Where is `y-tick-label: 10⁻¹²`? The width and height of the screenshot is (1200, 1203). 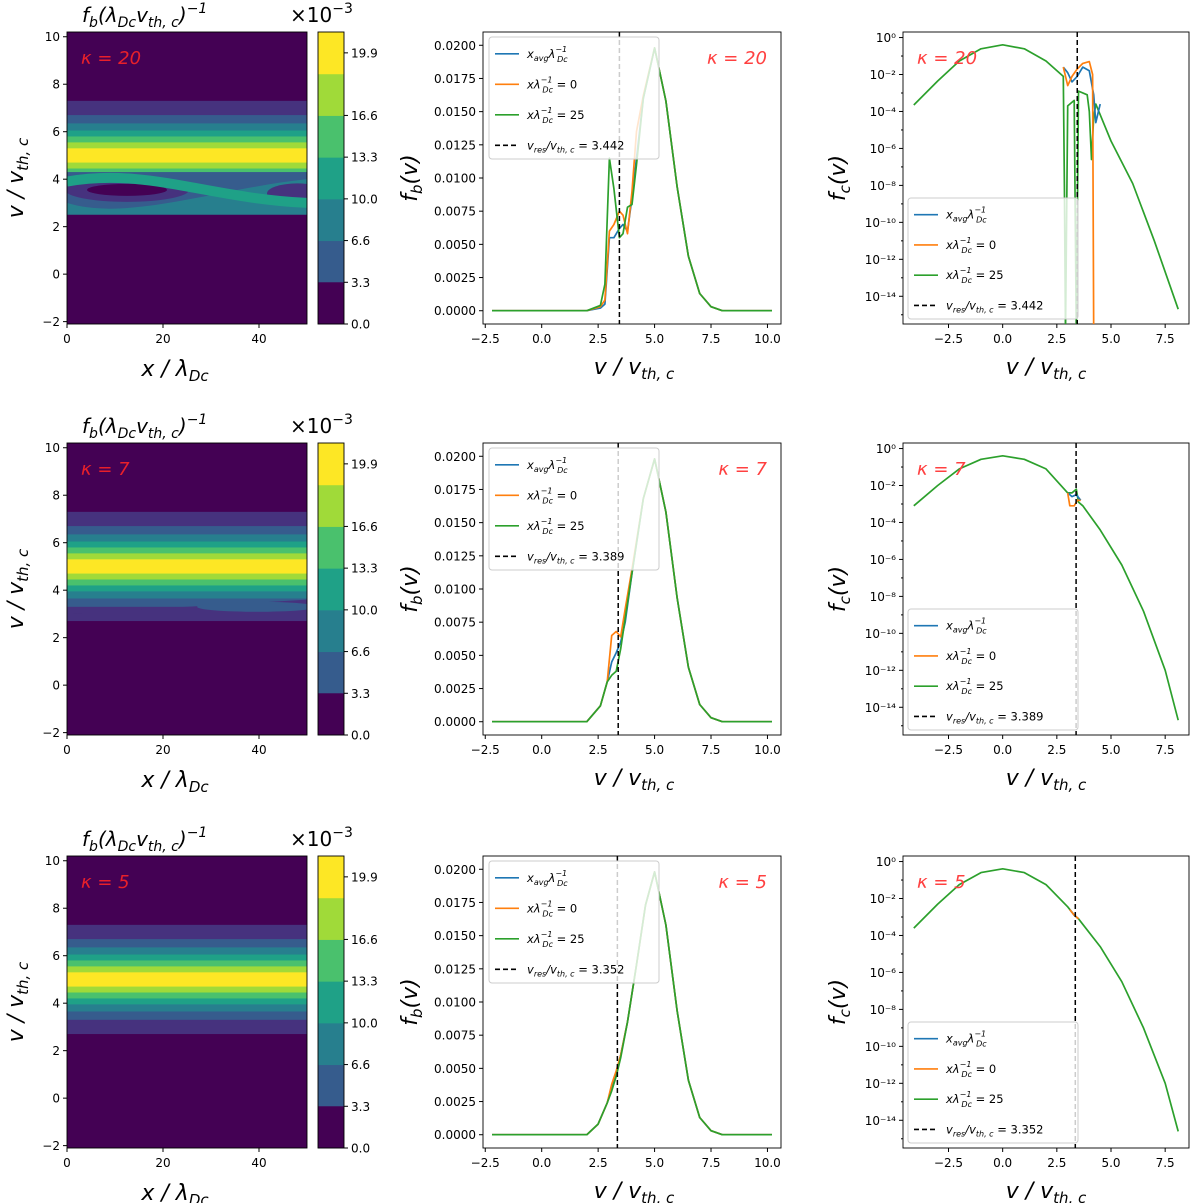
y-tick-label: 10⁻¹² is located at coordinates (880, 671).